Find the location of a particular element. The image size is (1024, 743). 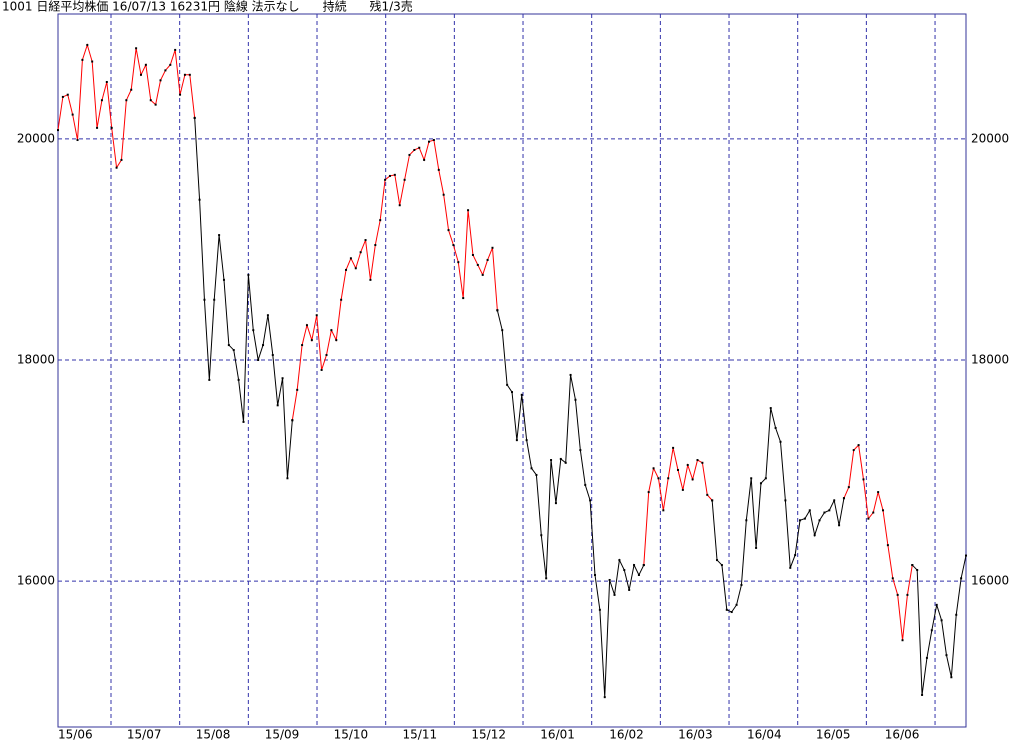

x-tick-label: 15/09 is located at coordinates (282, 735).